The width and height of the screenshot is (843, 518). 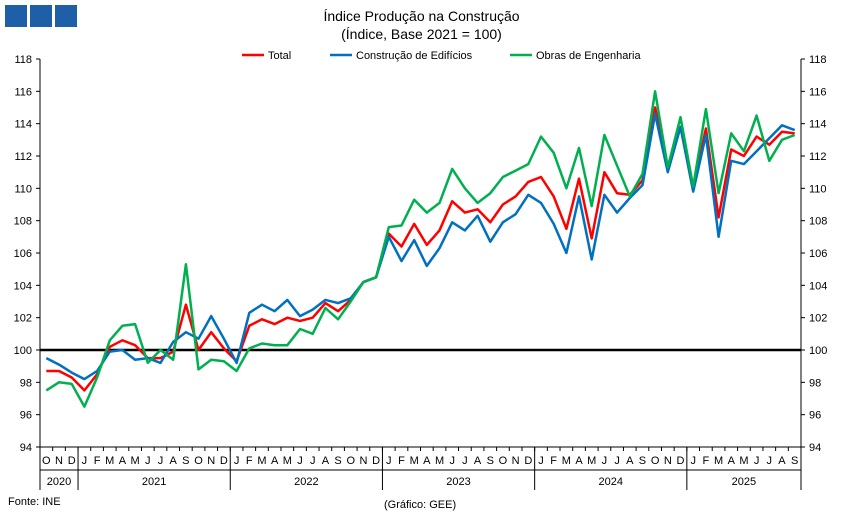 What do you see at coordinates (818, 222) in the screenshot?
I see `y-tick-label-right: 108` at bounding box center [818, 222].